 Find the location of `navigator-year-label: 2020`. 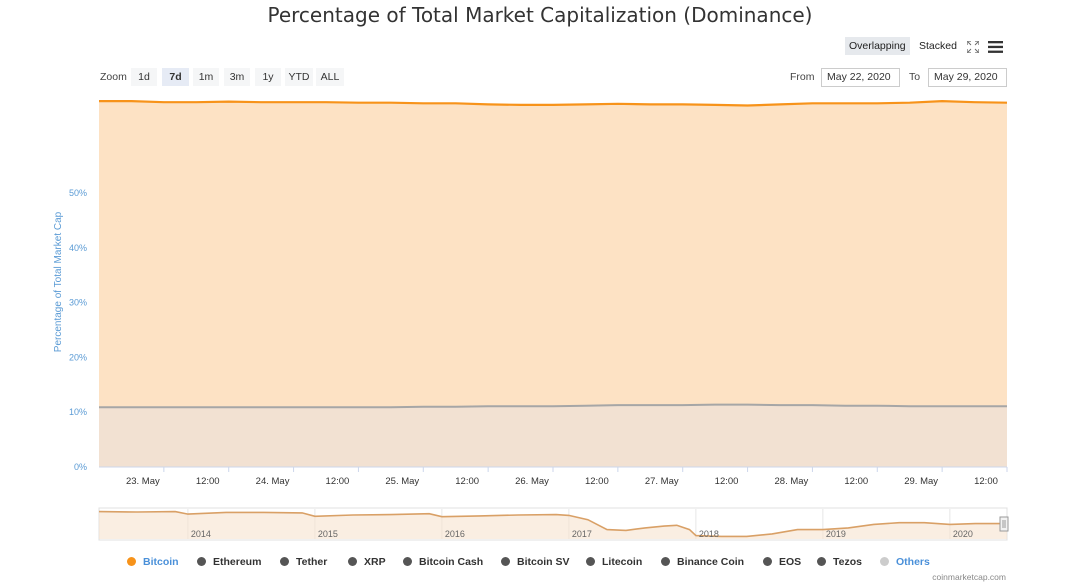

navigator-year-label: 2020 is located at coordinates (963, 534).